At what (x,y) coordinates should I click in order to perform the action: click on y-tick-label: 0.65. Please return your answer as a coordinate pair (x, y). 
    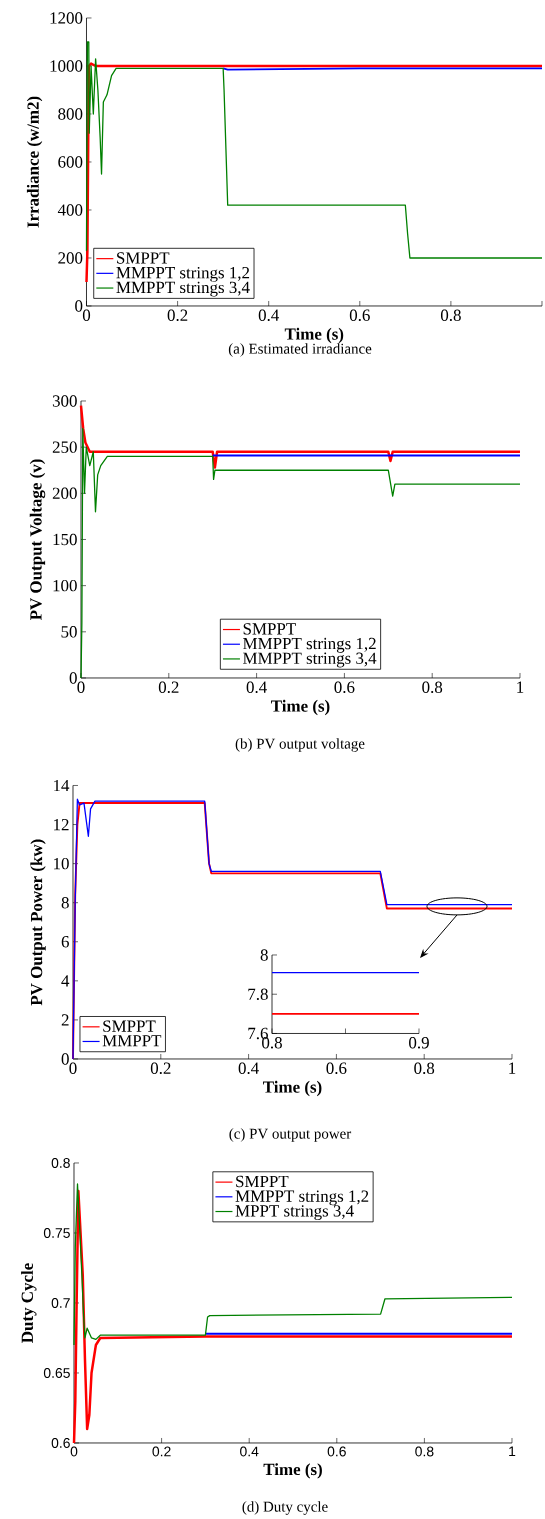
    Looking at the image, I should click on (56, 1373).